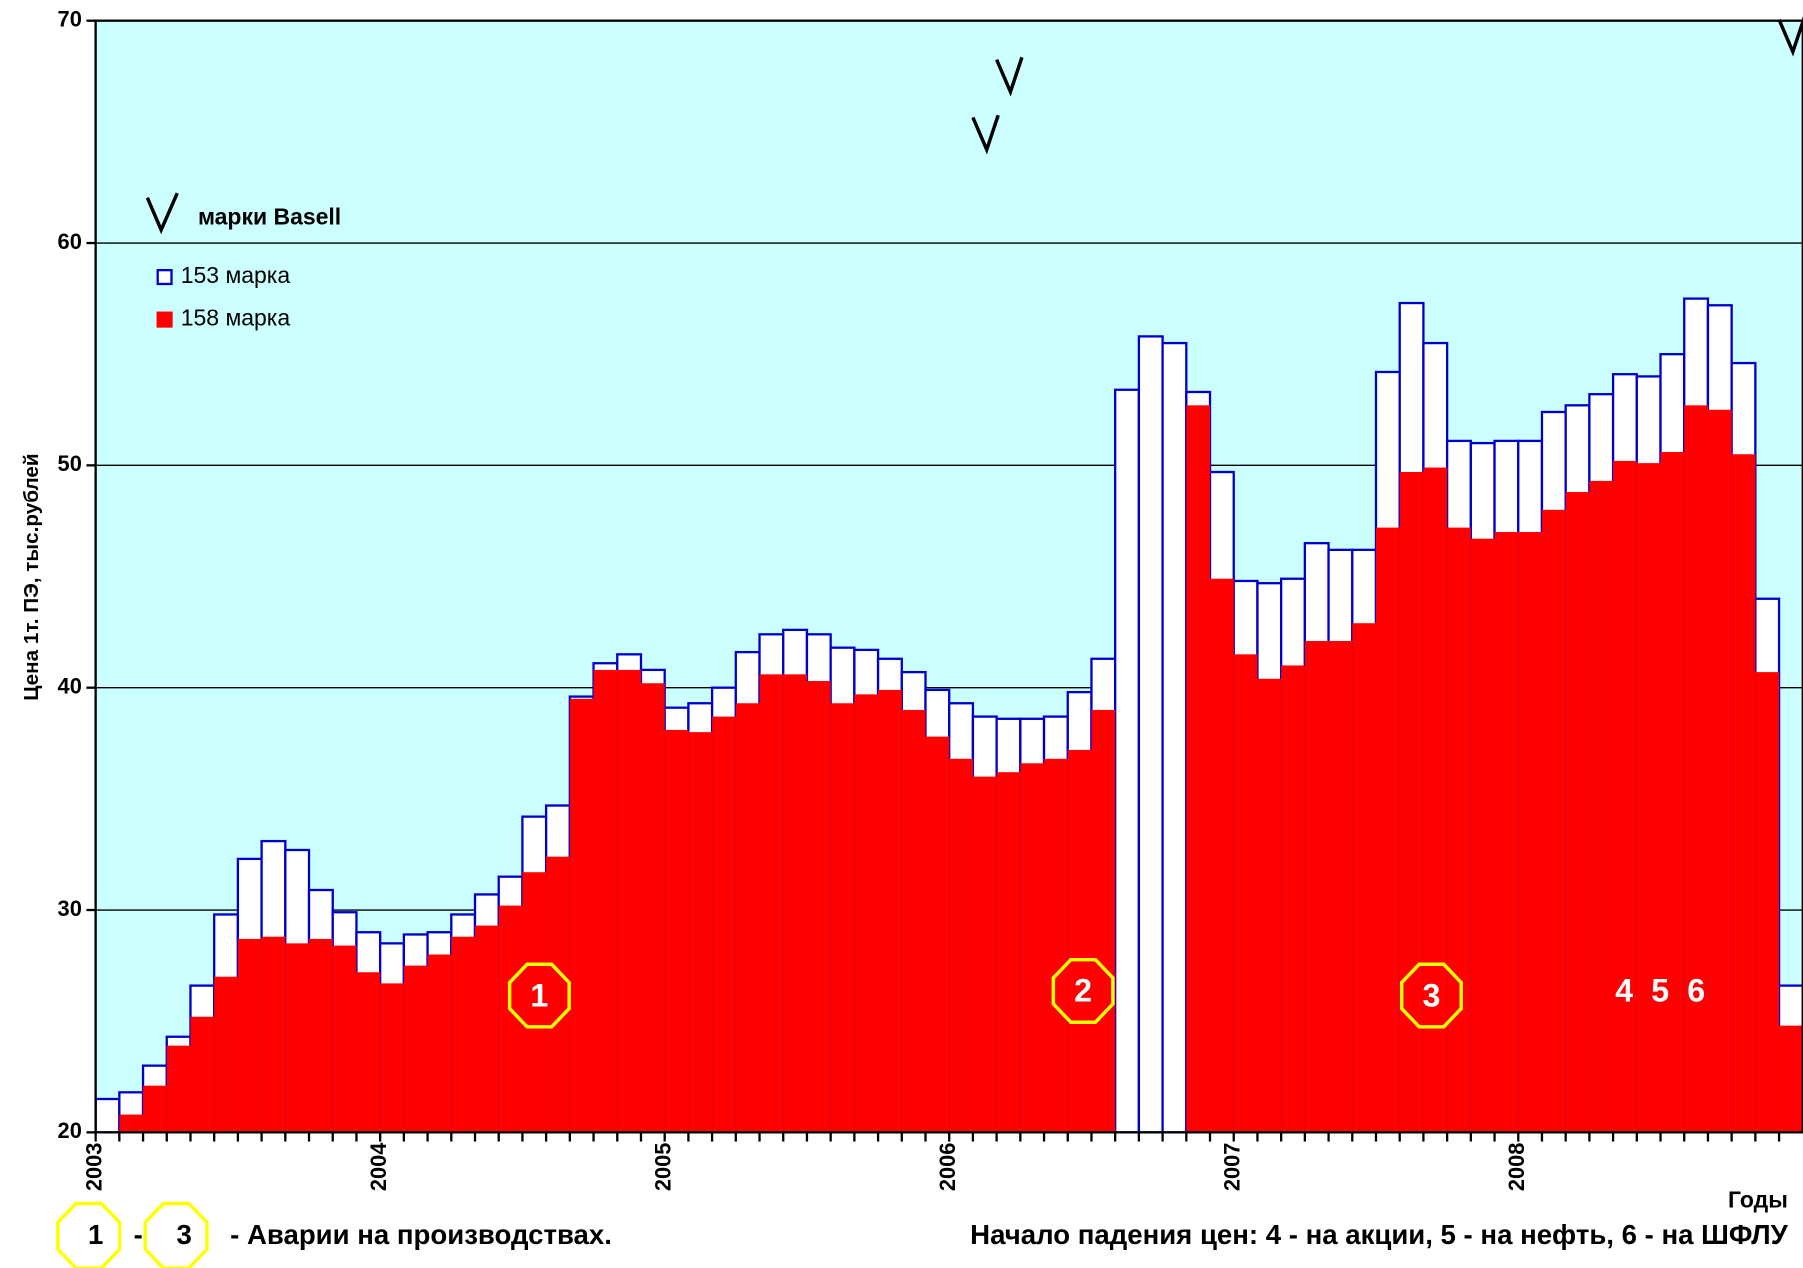  Describe the element at coordinates (662, 1167) in the screenshot. I see `x-tick-label: 2005` at that location.